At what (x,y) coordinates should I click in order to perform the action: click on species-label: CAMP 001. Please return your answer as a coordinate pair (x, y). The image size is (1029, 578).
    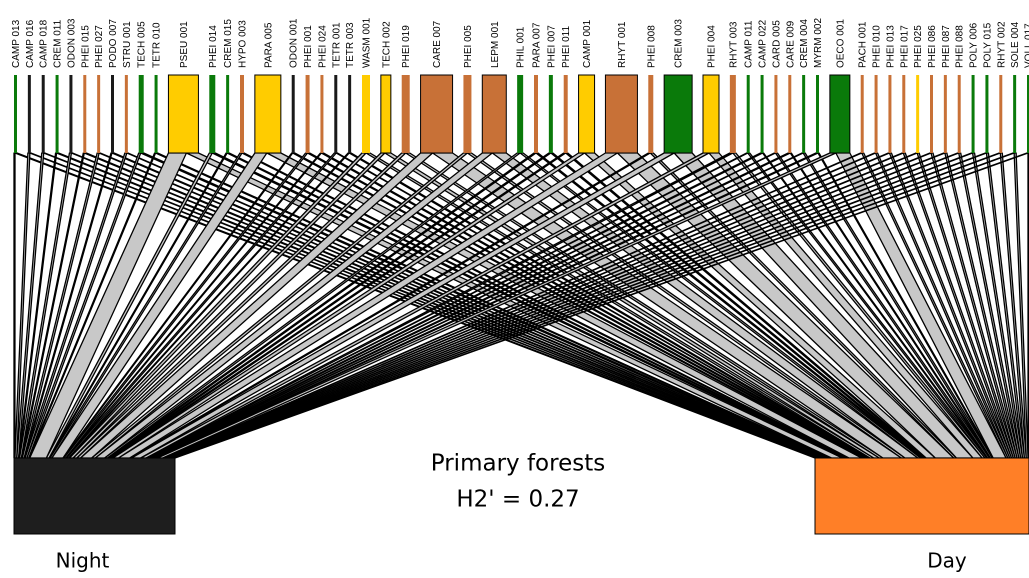
    Looking at the image, I should click on (587, 43).